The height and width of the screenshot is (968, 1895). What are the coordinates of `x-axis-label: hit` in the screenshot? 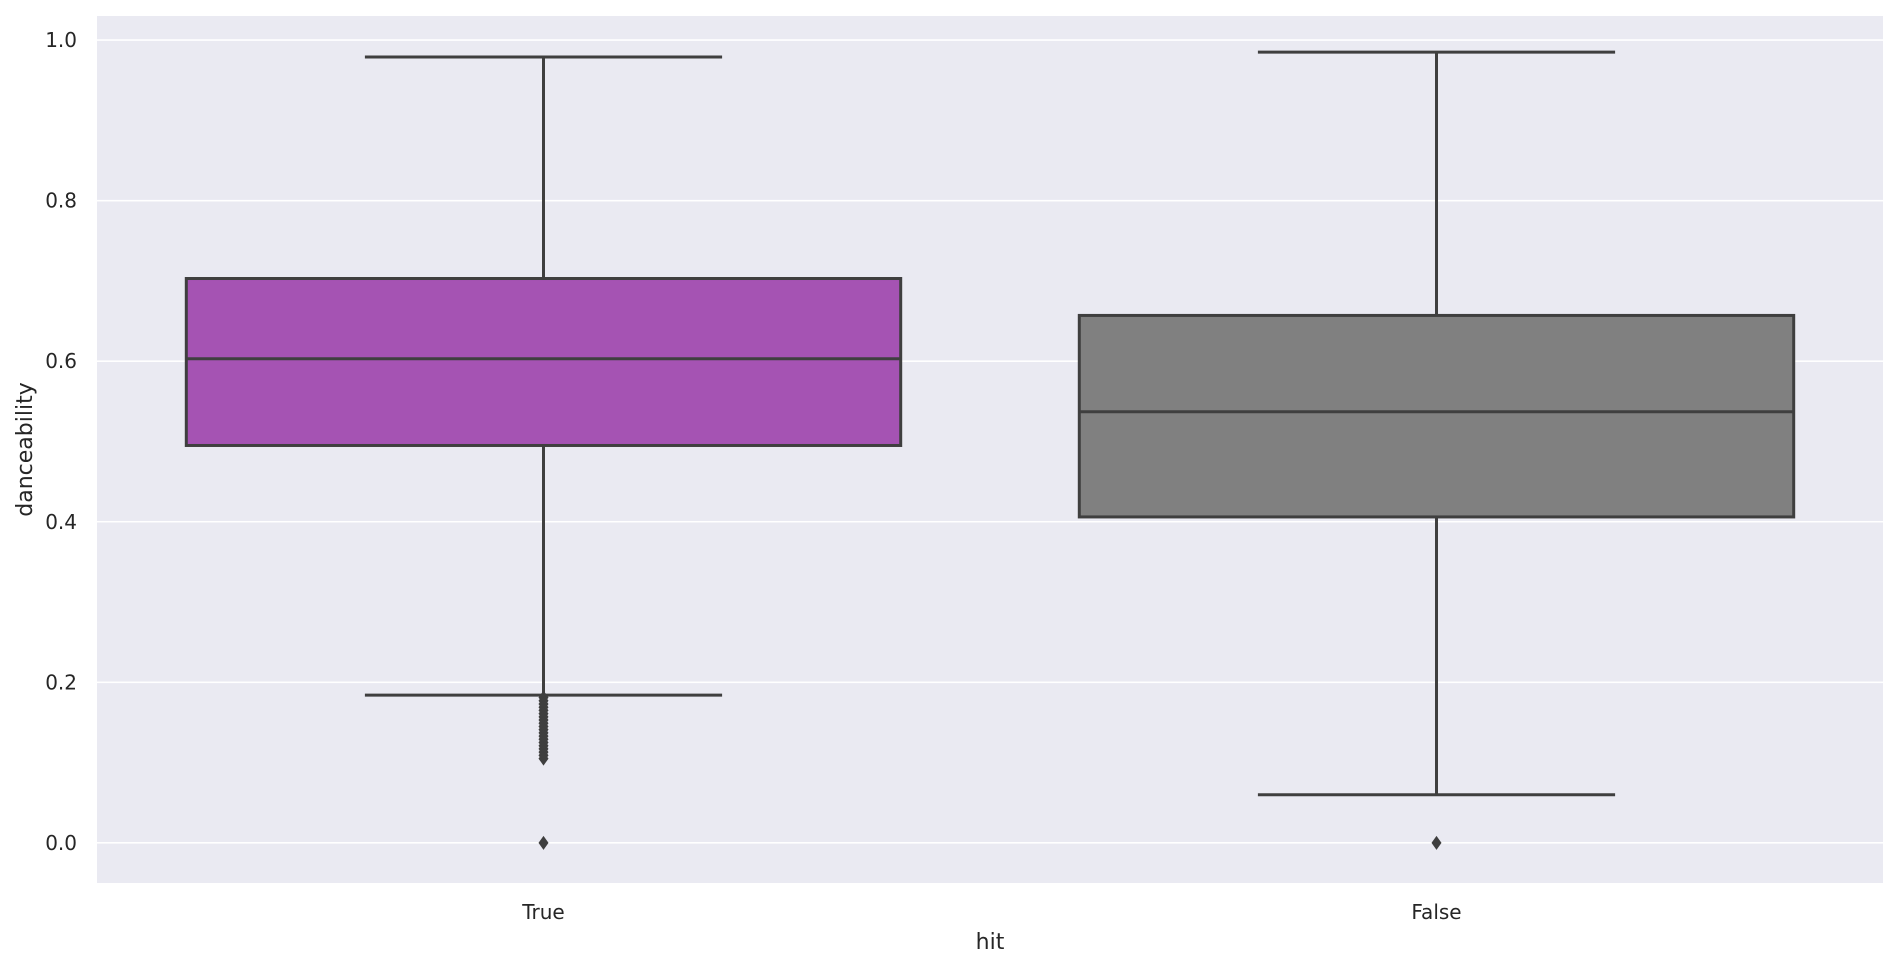 It's located at (990, 942).